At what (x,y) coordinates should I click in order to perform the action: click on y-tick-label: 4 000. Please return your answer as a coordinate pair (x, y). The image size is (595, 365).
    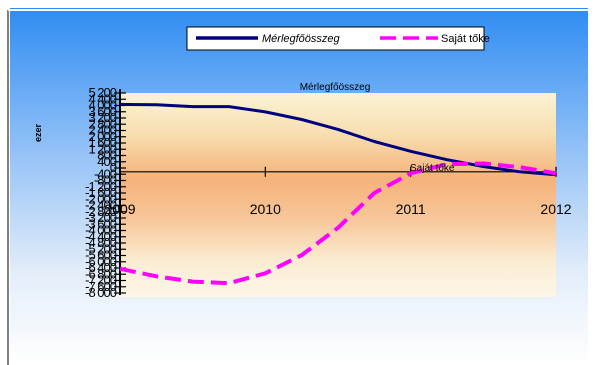
    Looking at the image, I should click on (102, 105).